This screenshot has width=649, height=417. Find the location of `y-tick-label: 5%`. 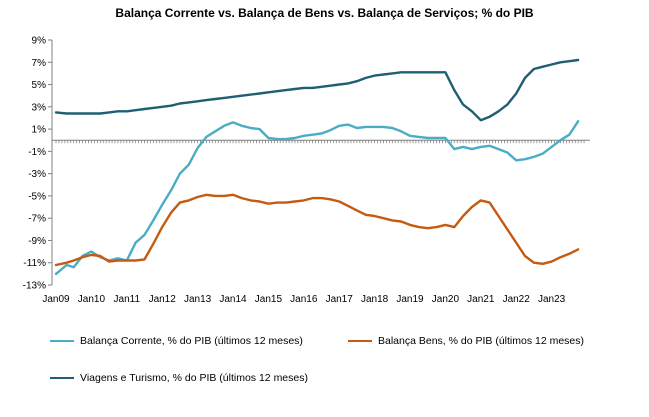

y-tick-label: 5% is located at coordinates (39, 85).